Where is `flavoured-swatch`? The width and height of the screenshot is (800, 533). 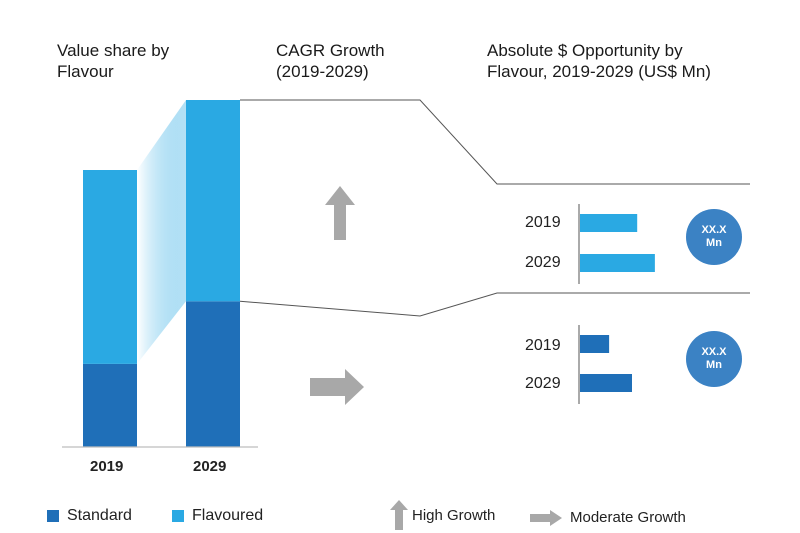 flavoured-swatch is located at coordinates (178, 516).